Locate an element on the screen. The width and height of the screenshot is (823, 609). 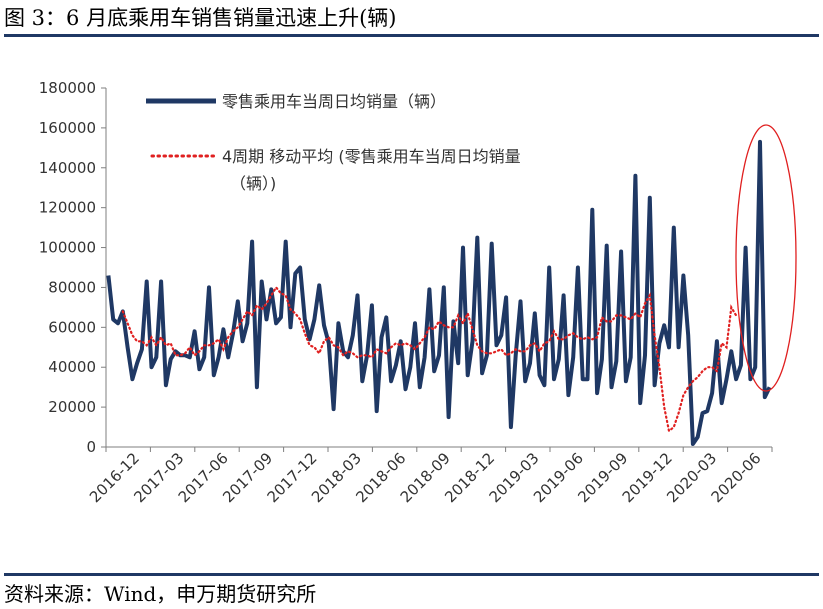
y-tick-label: 40000 is located at coordinates (72, 367).